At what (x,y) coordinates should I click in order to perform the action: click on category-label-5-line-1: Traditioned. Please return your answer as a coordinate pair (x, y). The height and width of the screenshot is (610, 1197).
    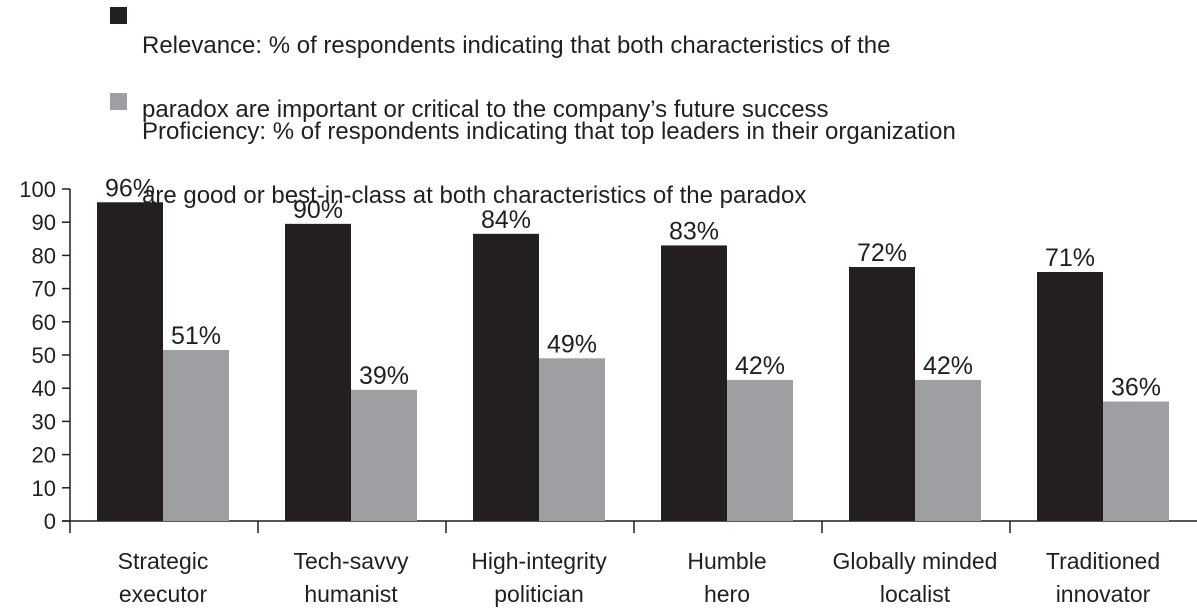
    Looking at the image, I should click on (1103, 561).